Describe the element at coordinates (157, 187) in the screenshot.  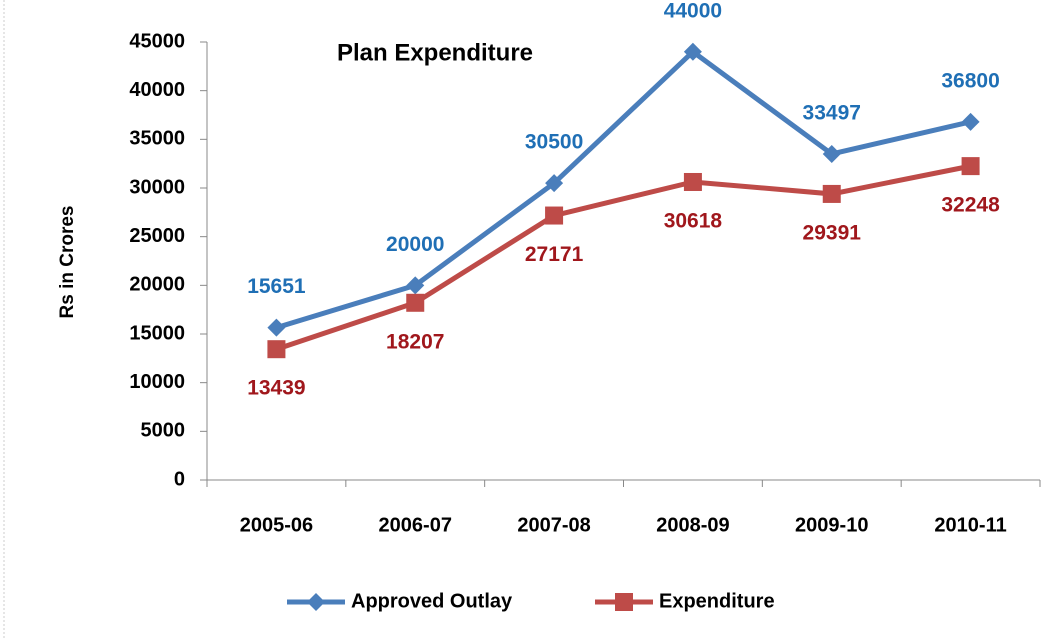
I see `y-tick-label: 30000` at that location.